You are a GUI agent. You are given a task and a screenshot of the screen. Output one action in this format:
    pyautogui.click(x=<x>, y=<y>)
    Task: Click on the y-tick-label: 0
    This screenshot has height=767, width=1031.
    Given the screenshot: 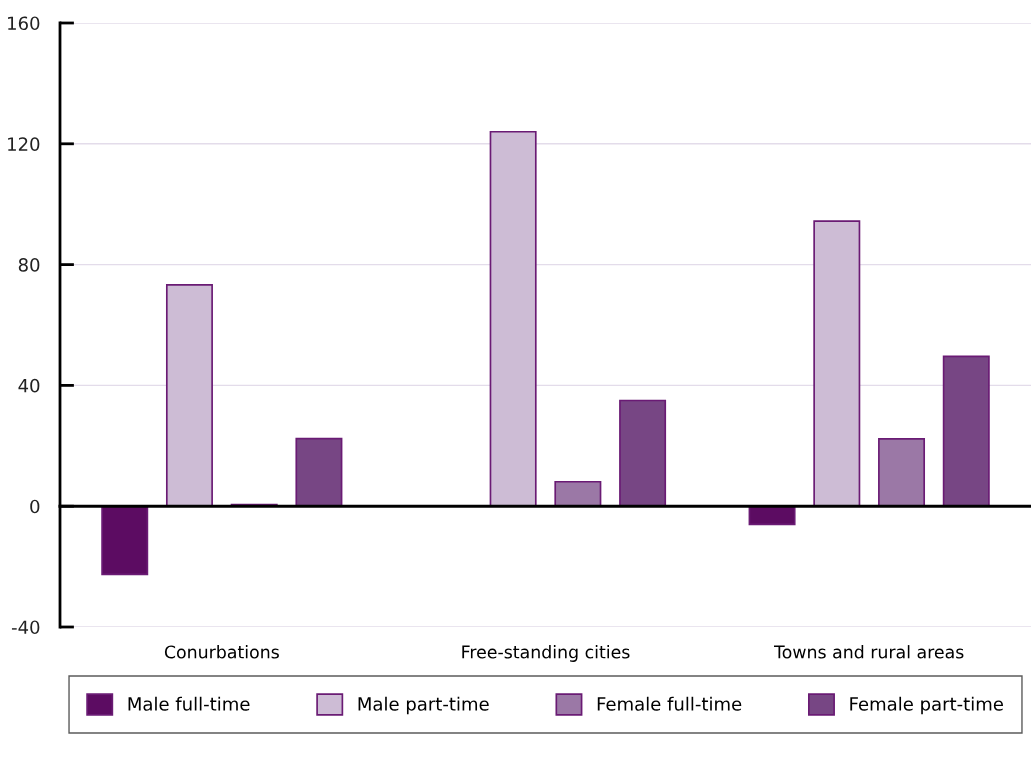 What is the action you would take?
    pyautogui.click(x=35, y=506)
    